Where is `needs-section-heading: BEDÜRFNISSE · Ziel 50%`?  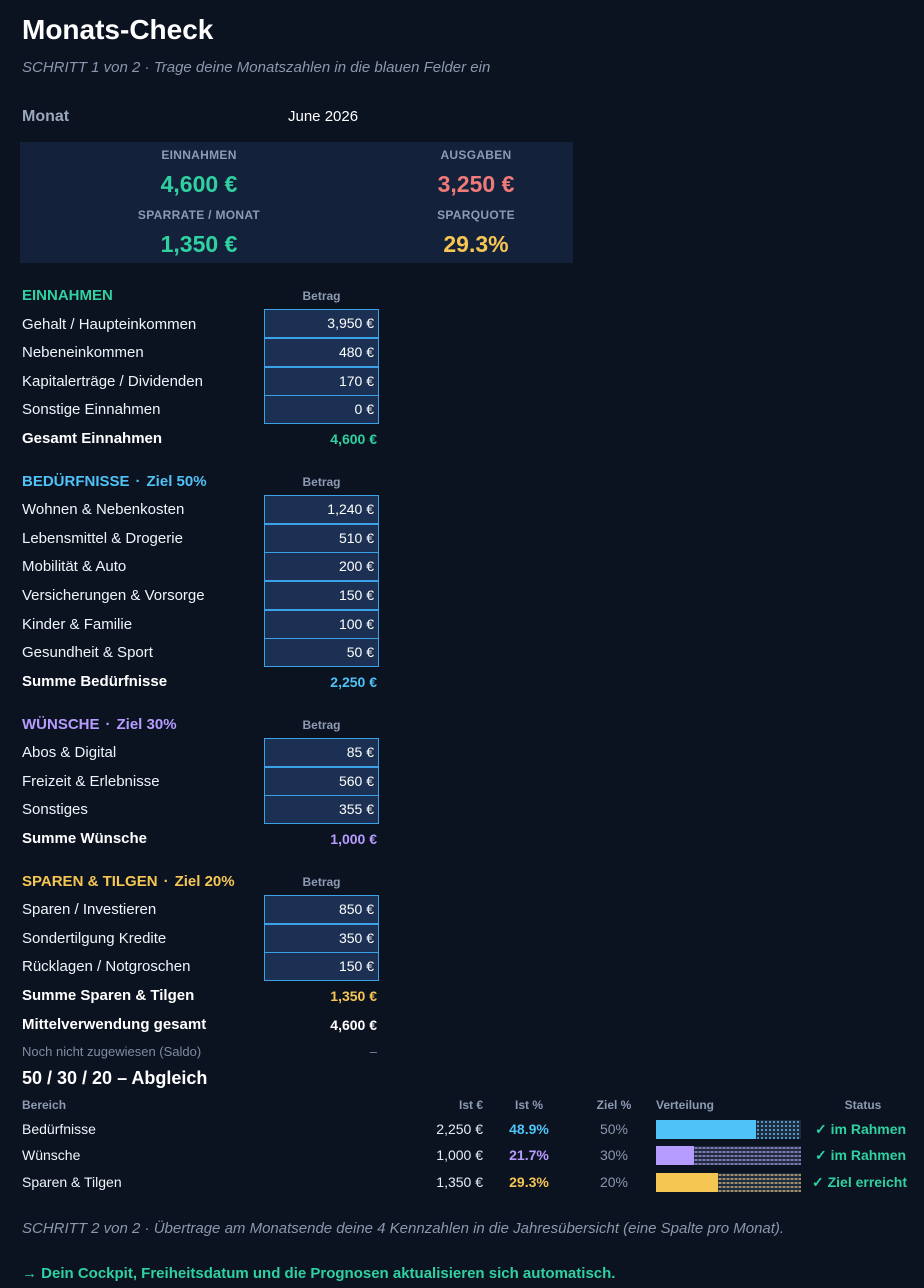 needs-section-heading: BEDÜRFNISSE · Ziel 50% is located at coordinates (114, 481).